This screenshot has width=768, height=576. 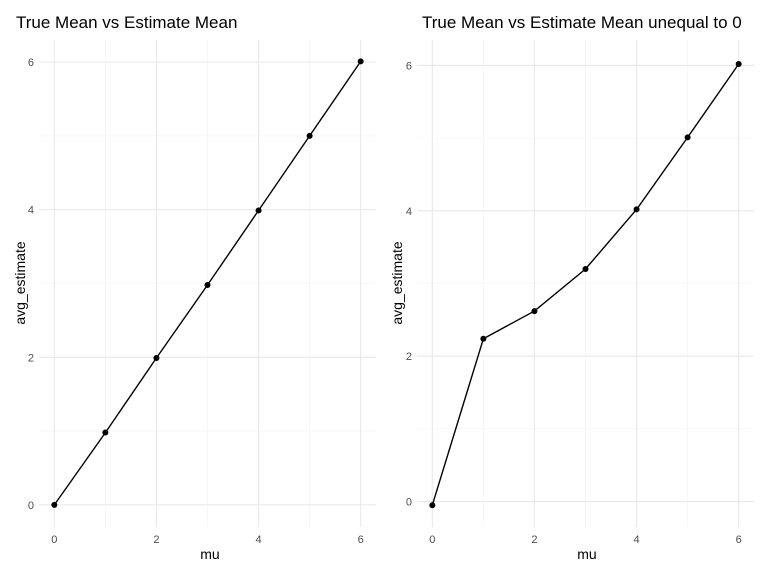 What do you see at coordinates (739, 540) in the screenshot?
I see `right-x-tick-label: 6` at bounding box center [739, 540].